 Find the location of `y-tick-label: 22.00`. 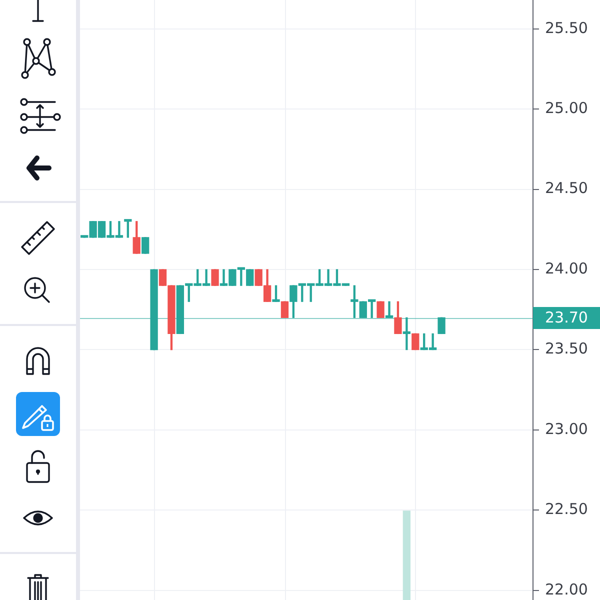

y-tick-label: 22.00 is located at coordinates (566, 589).